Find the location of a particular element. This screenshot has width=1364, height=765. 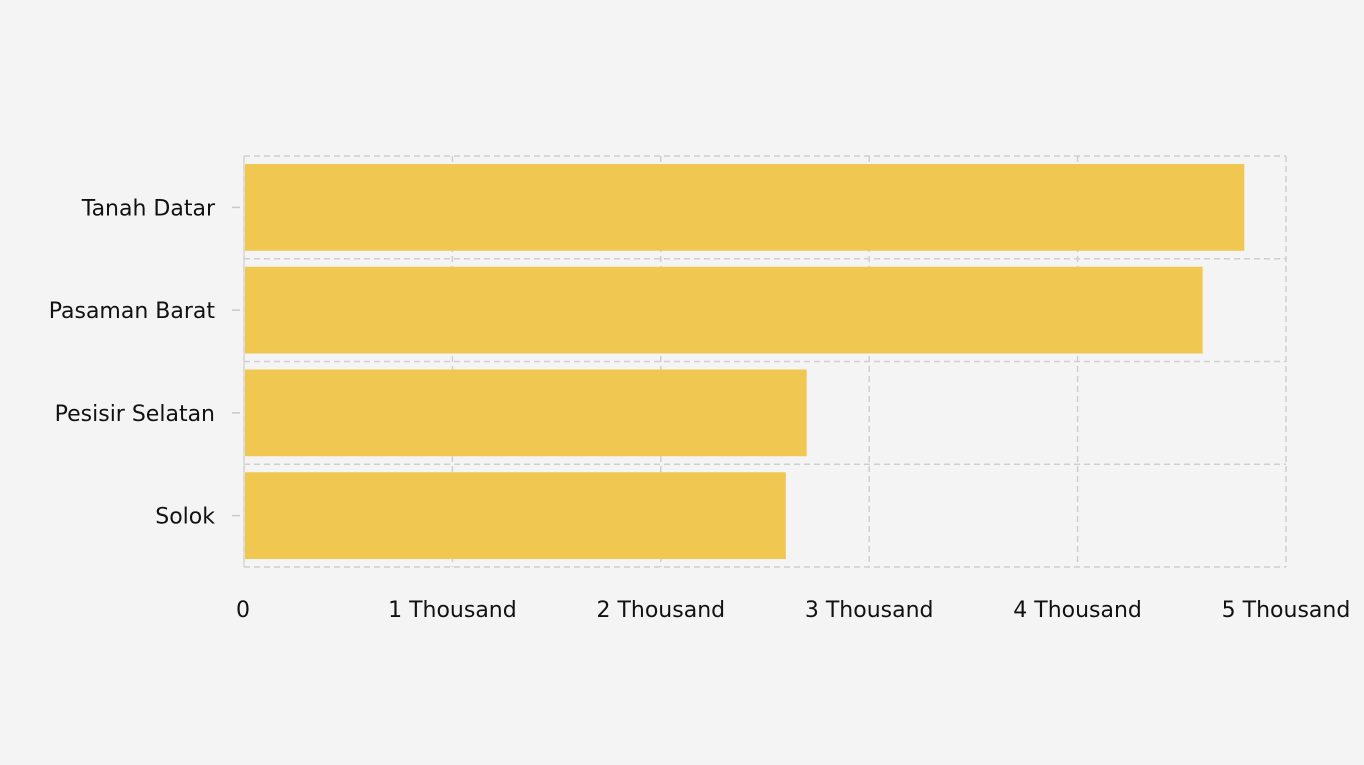

x-tick-label: 2 Thousand is located at coordinates (660, 610).